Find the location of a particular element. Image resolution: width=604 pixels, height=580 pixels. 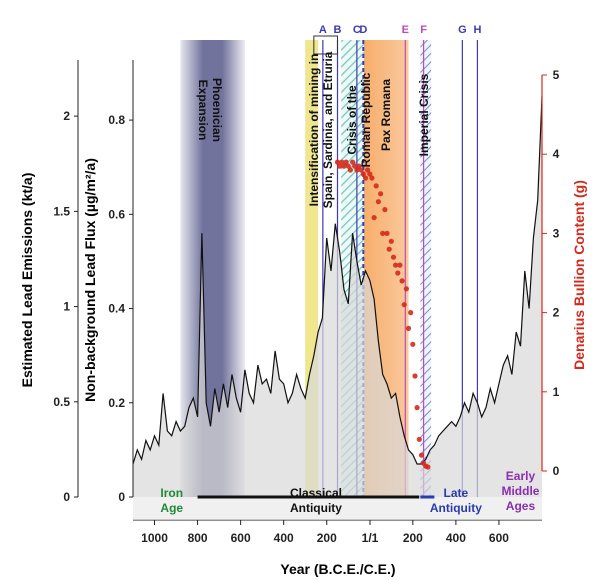

event-label-b: B is located at coordinates (338, 30).